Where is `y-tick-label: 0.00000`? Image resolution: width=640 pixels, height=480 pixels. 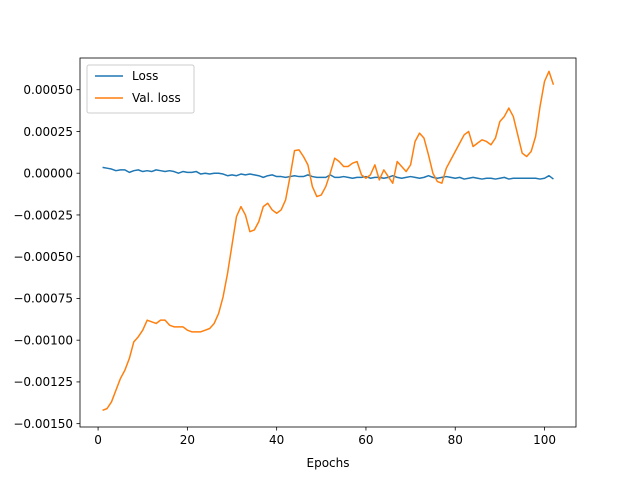 y-tick-label: 0.00000 is located at coordinates (48, 174).